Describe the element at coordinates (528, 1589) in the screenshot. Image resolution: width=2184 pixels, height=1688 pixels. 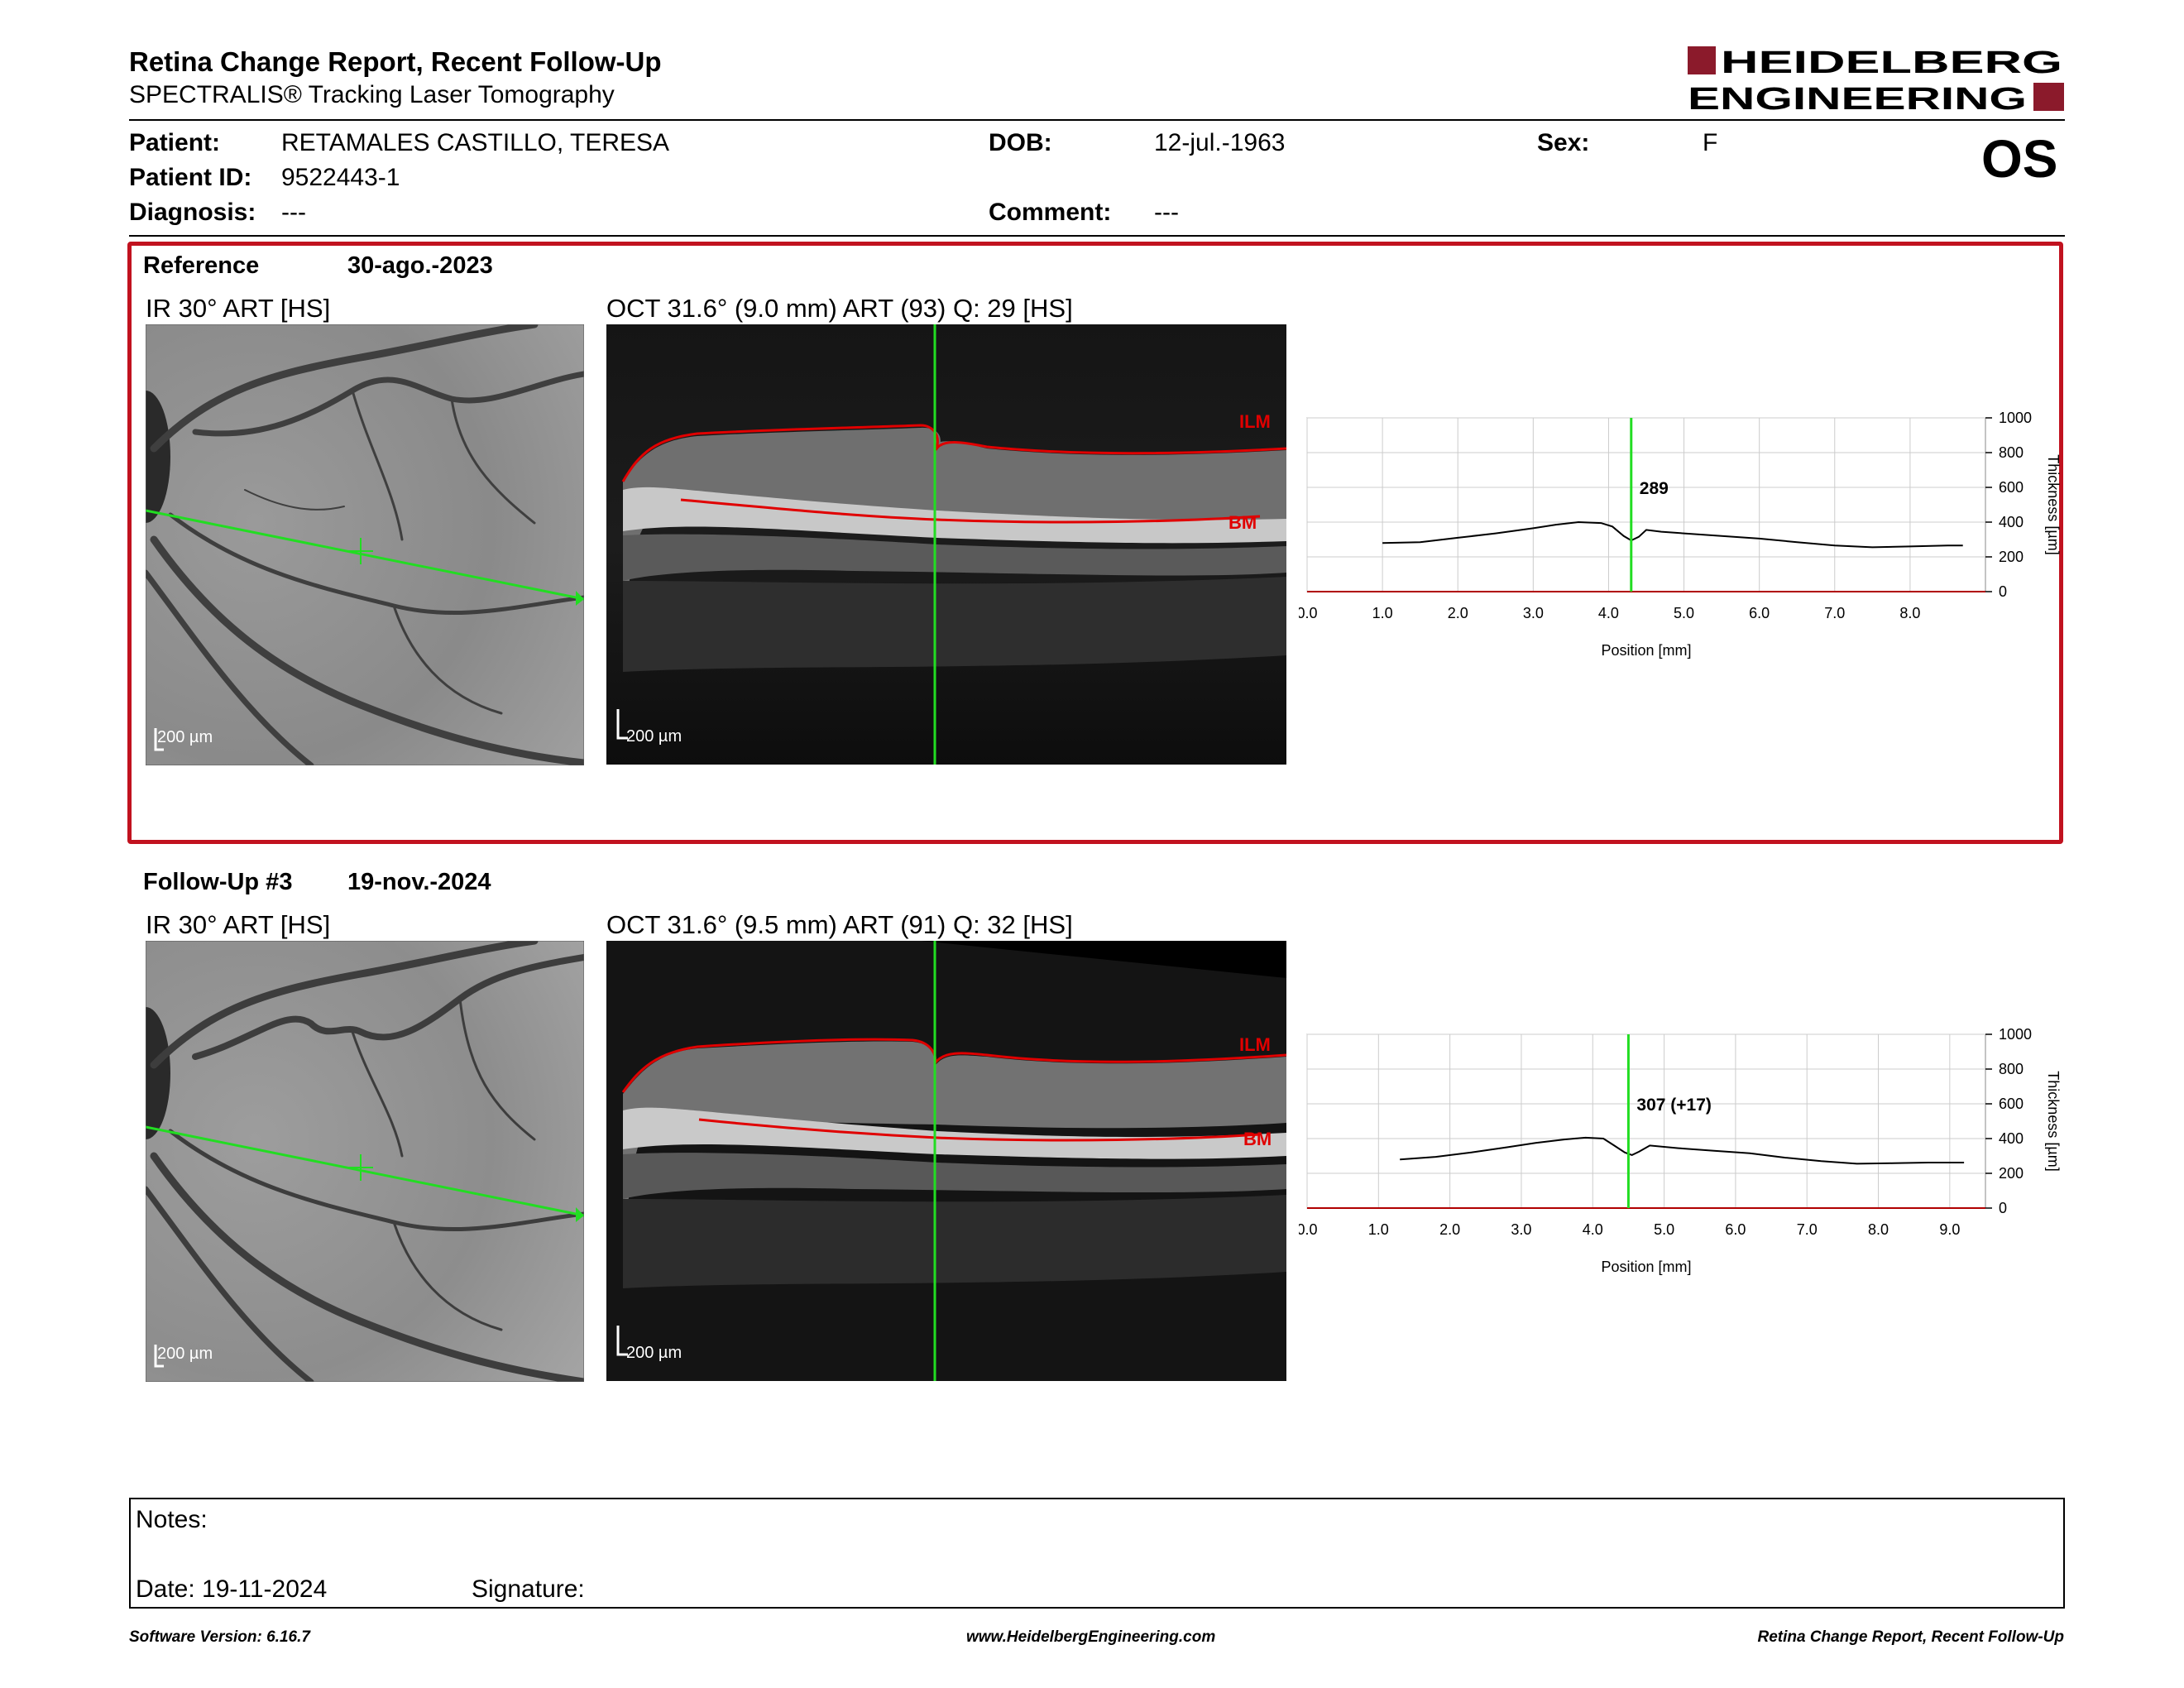
I see `signature-label: Signature:` at that location.